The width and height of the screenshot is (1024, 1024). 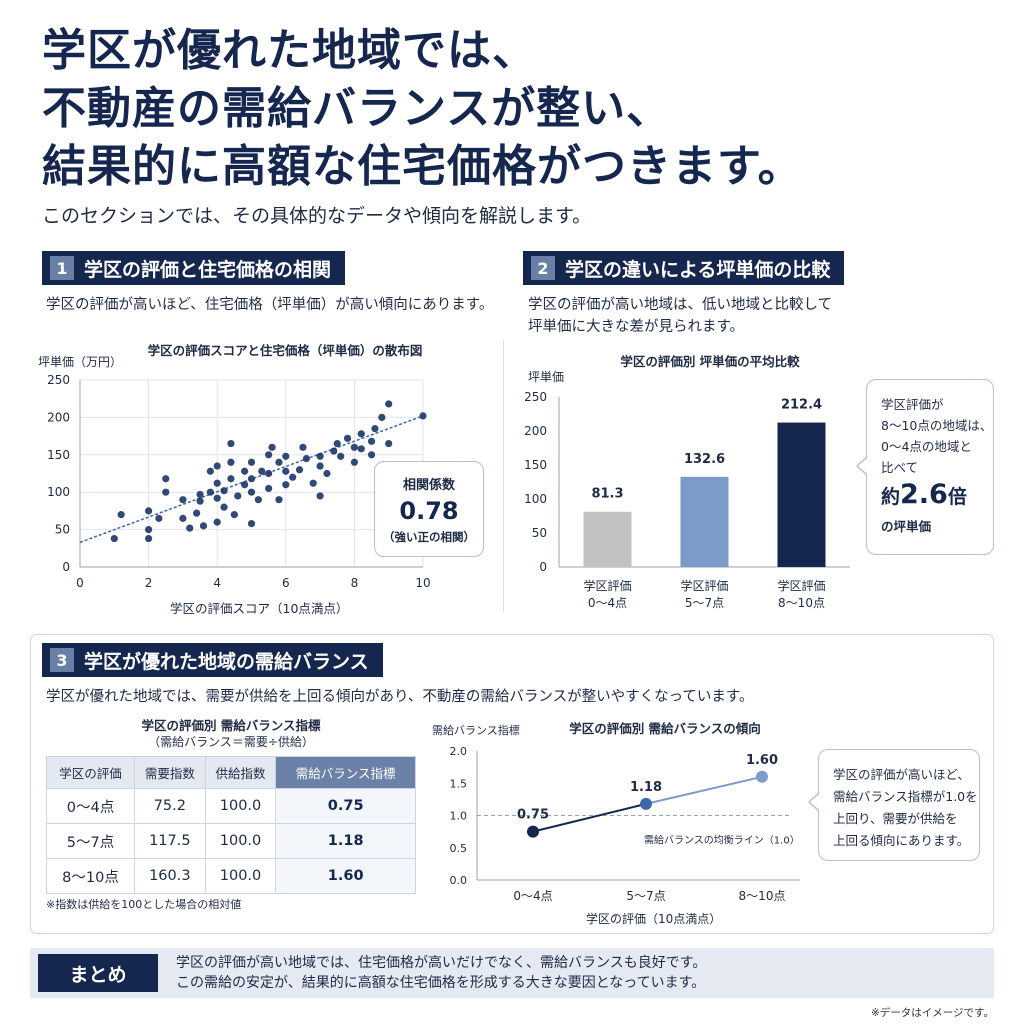 What do you see at coordinates (357, 108) in the screenshot?
I see `headline-line-2: 不動産の需給バランスが整い、` at bounding box center [357, 108].